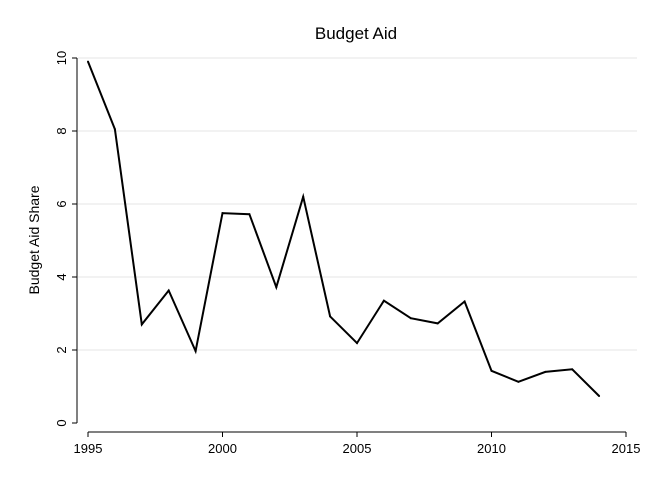 The width and height of the screenshot is (660, 483). I want to click on y-tick-label: 0, so click(61, 422).